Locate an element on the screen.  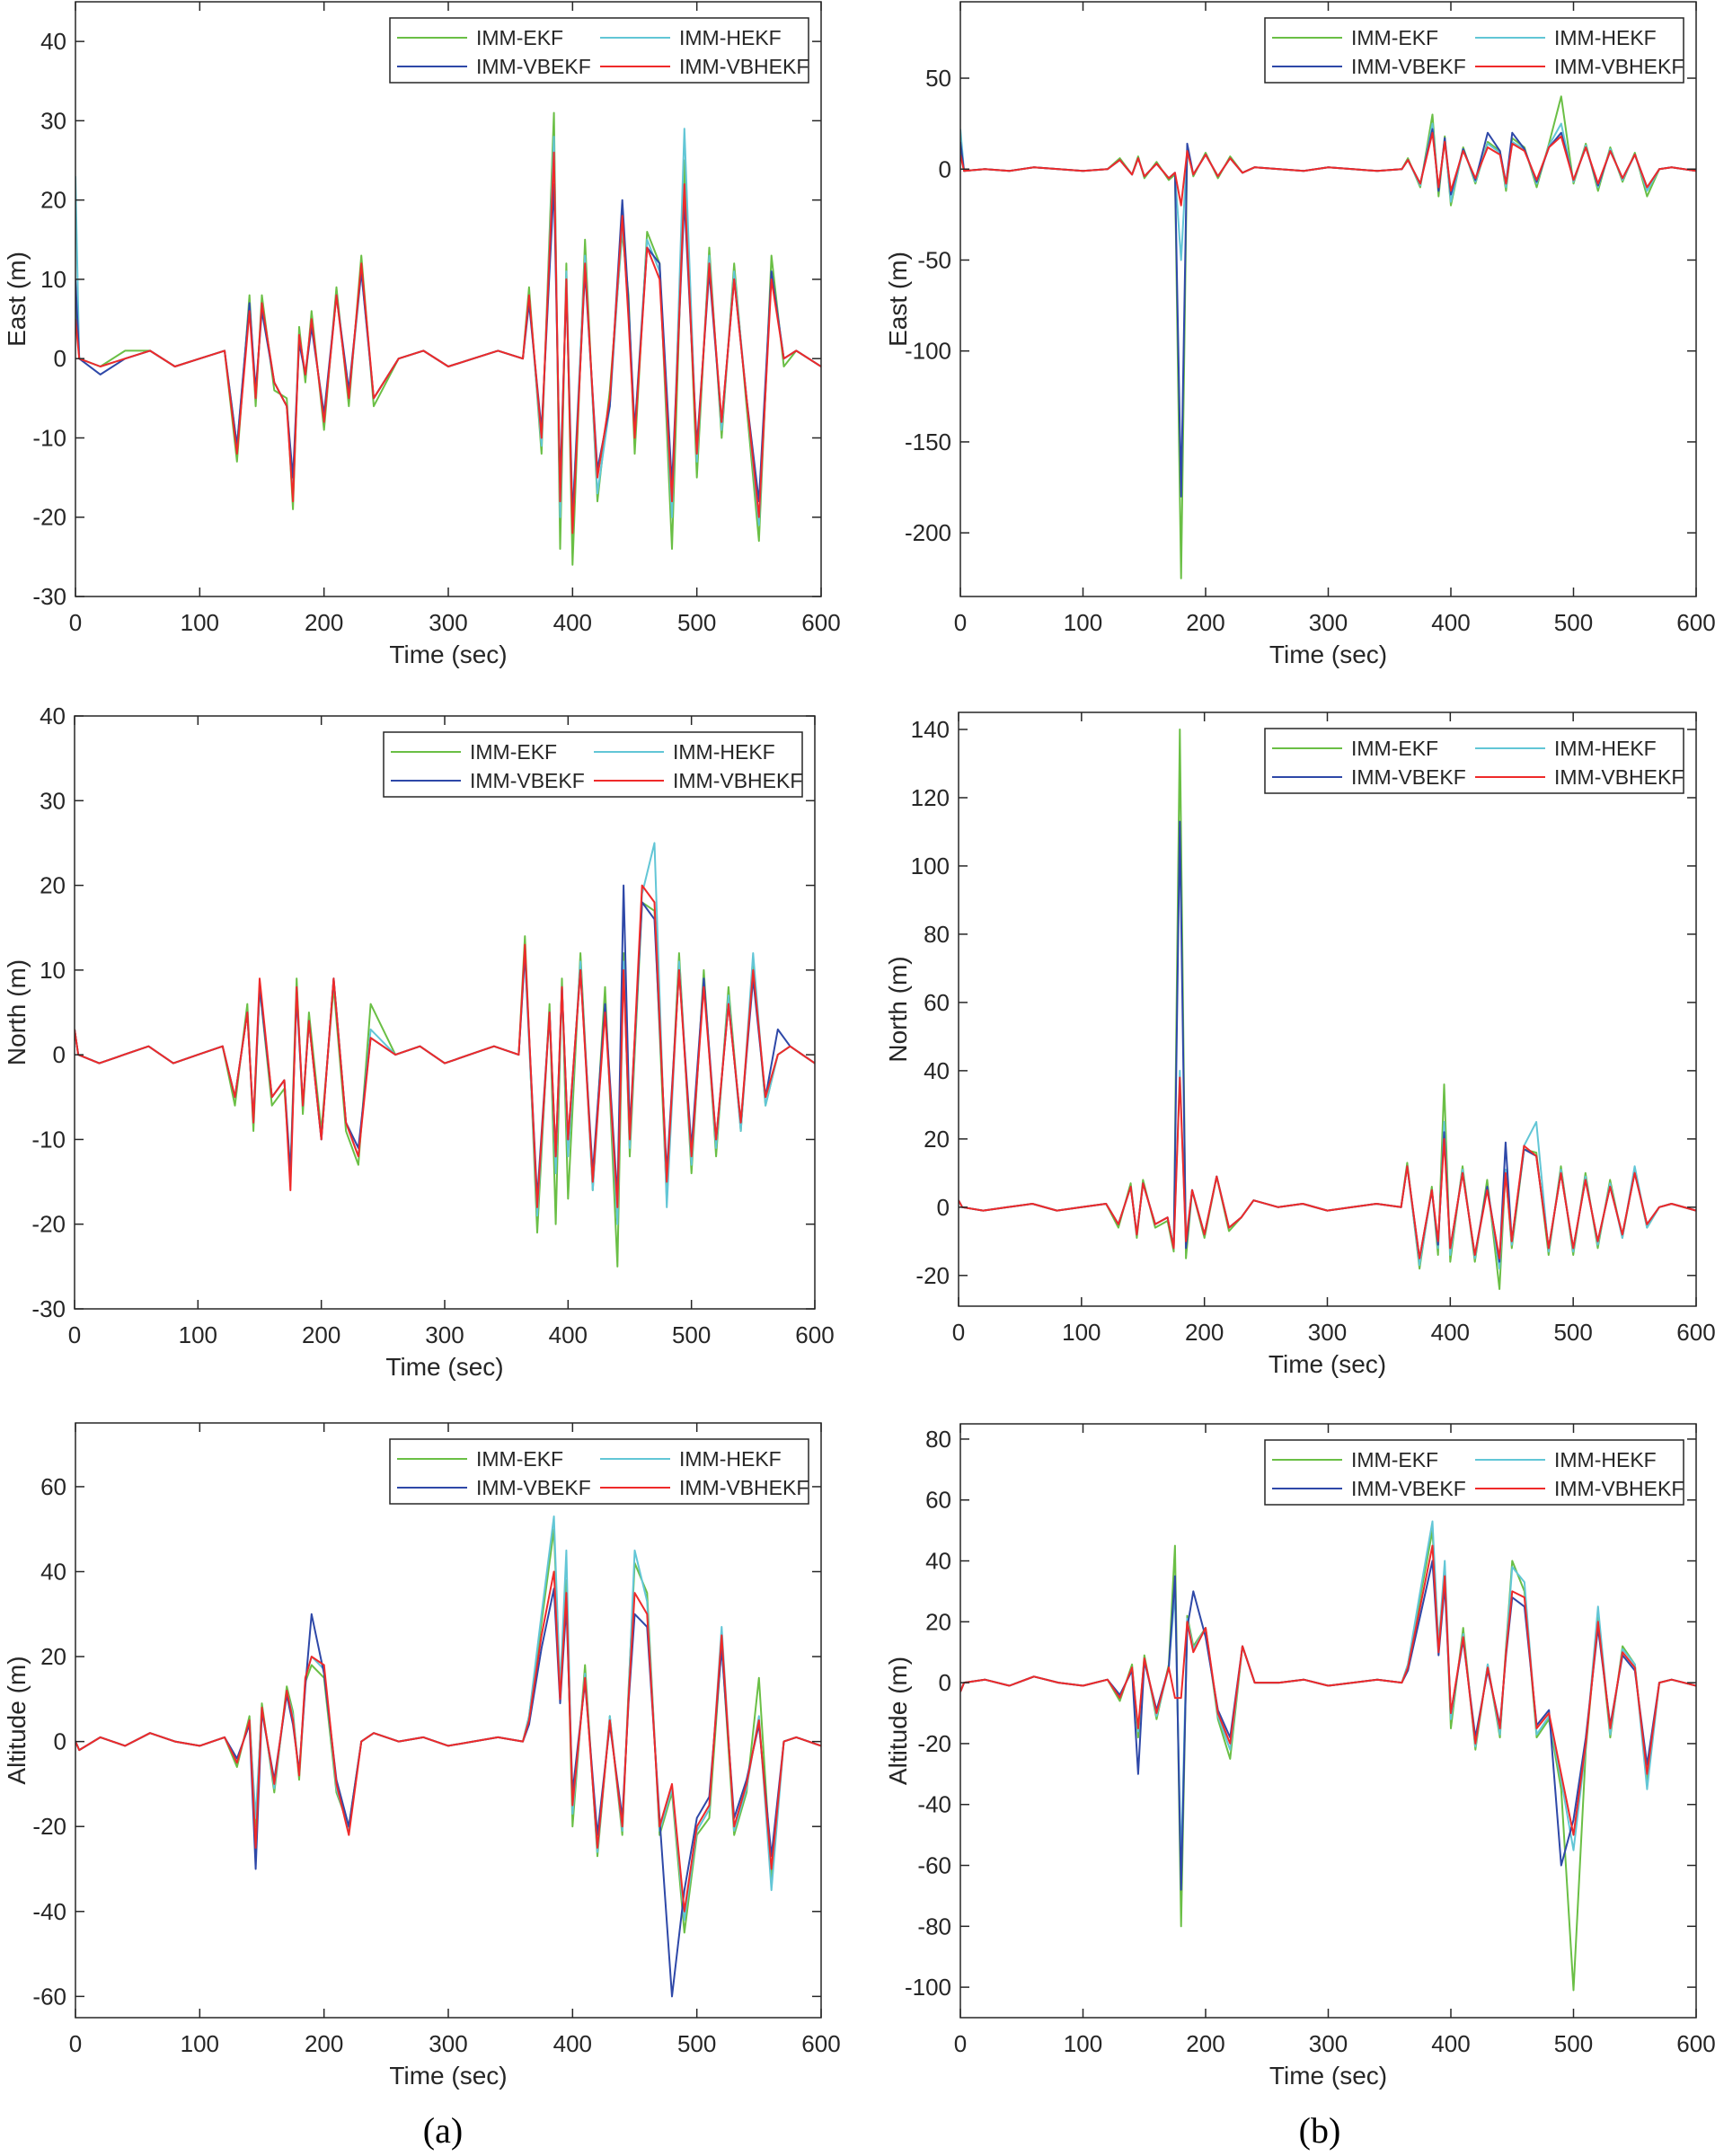
panel-label-a: (a) is located at coordinates (443, 2130).